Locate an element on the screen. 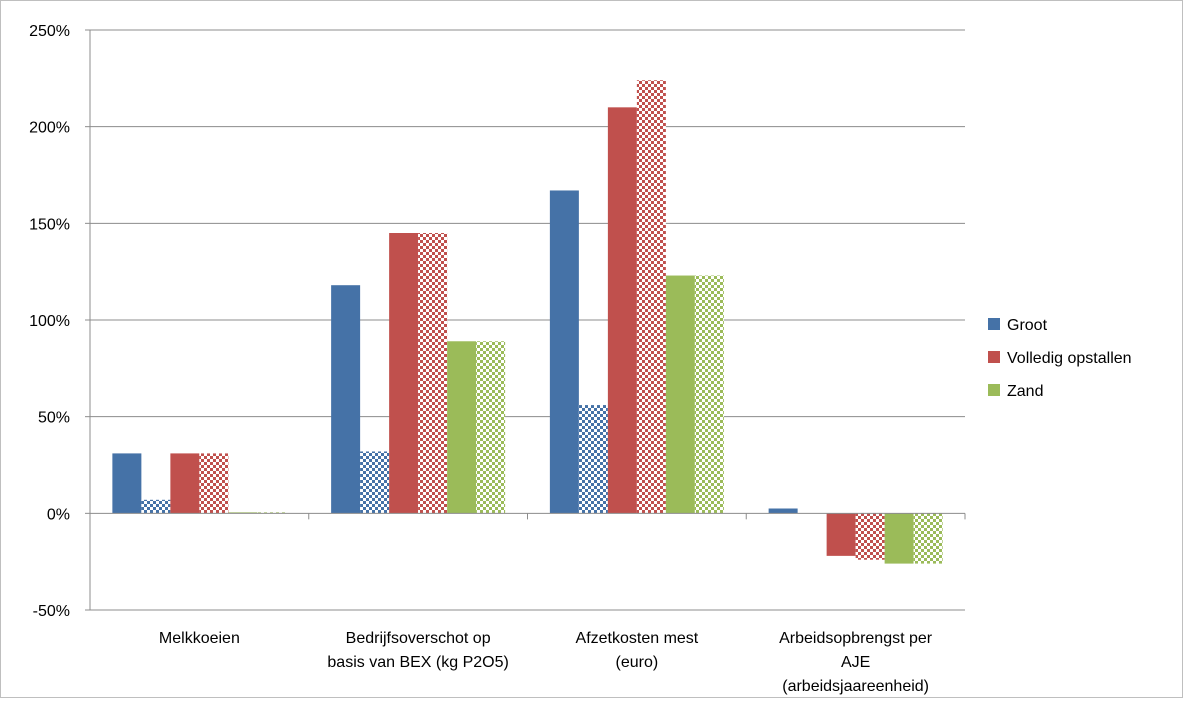  legend-label: Volledig opstallen is located at coordinates (1069, 358).